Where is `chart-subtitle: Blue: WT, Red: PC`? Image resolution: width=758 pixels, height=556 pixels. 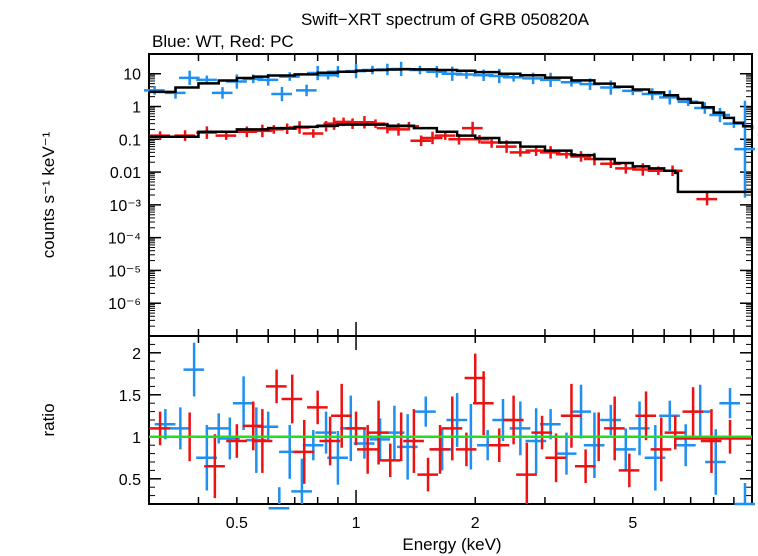 chart-subtitle: Blue: WT, Red: PC is located at coordinates (223, 41).